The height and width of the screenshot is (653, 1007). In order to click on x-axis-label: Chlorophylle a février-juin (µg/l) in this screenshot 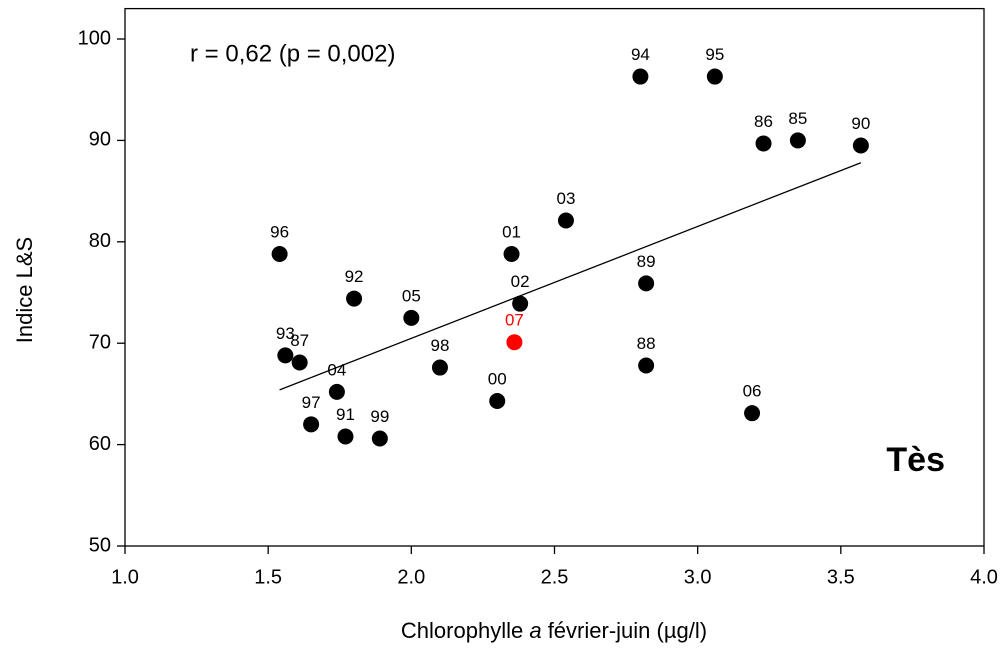, I will do `click(554, 630)`.